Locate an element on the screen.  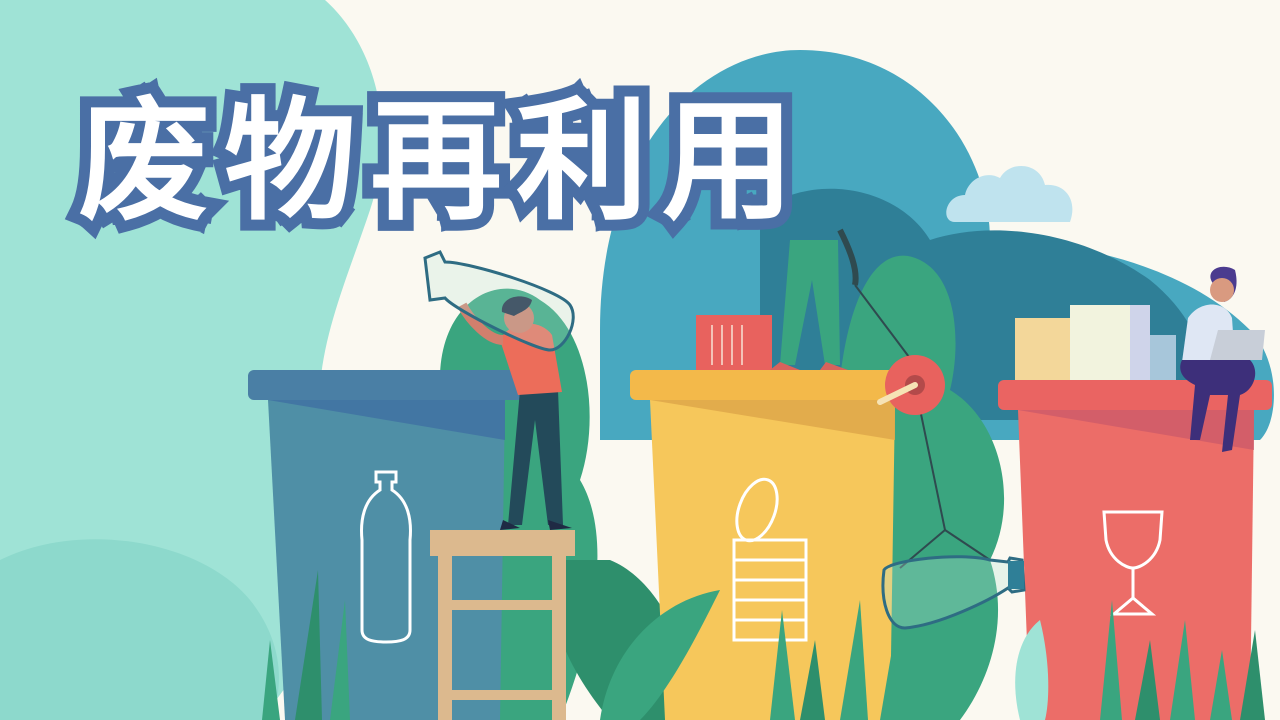
rope is located at coordinates (885, 325).